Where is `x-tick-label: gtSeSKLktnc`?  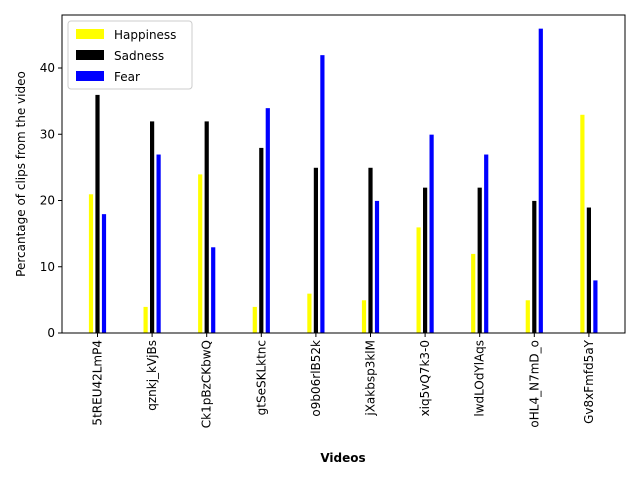
x-tick-label: gtSeSKLktnc is located at coordinates (261, 377).